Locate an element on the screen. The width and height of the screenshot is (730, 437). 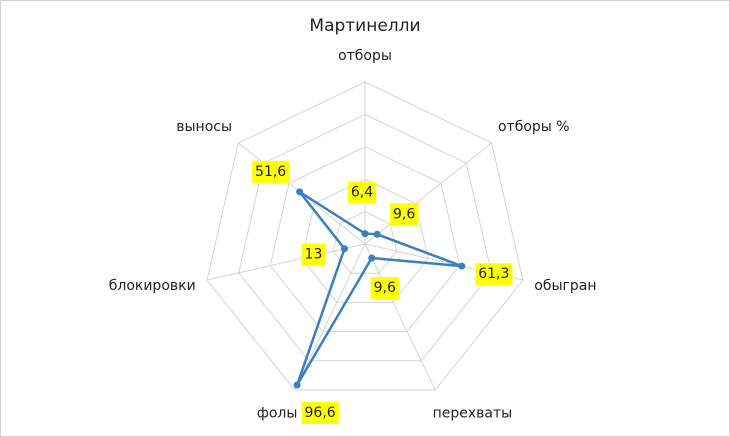
data-label-text: 6,4 is located at coordinates (362, 193).